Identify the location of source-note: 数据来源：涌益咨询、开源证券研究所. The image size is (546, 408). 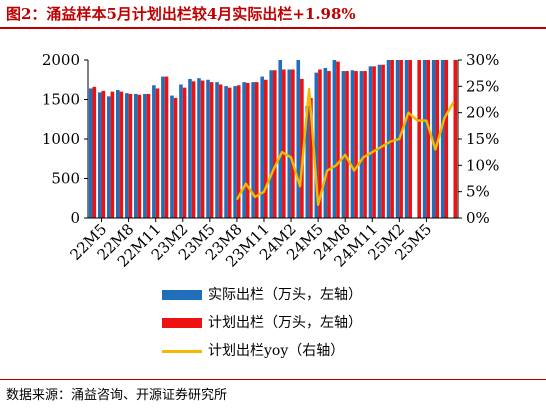
(117, 395).